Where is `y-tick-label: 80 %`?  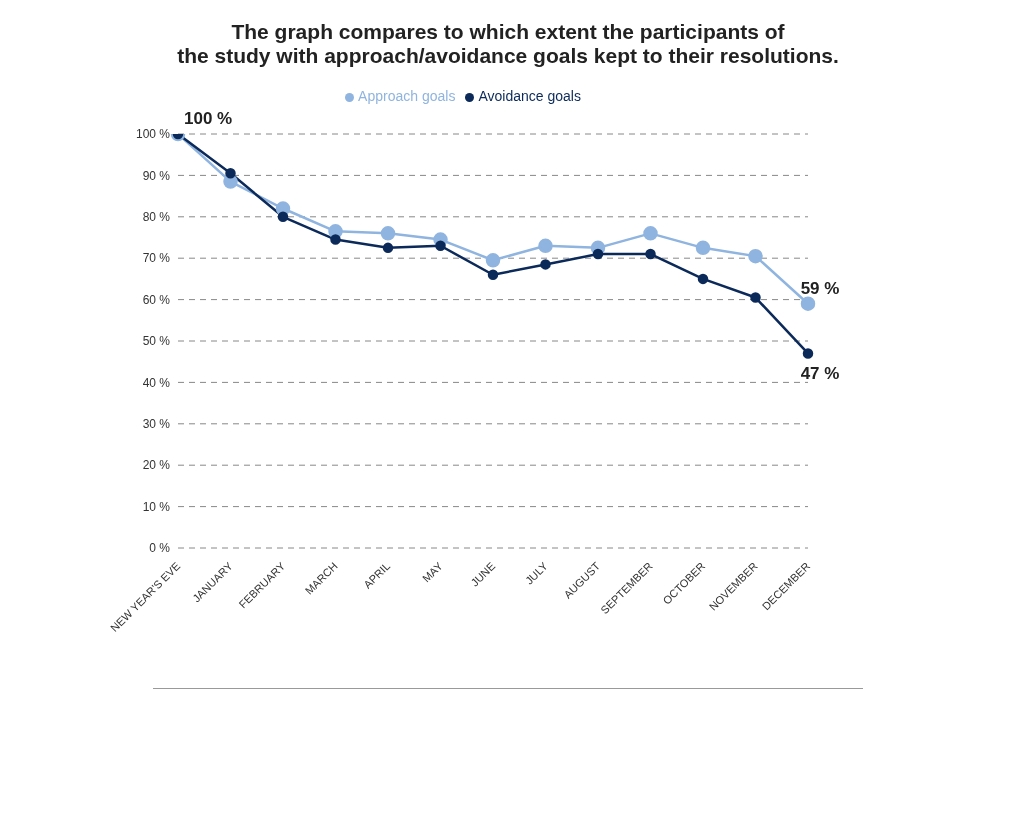
y-tick-label: 80 % is located at coordinates (156, 217).